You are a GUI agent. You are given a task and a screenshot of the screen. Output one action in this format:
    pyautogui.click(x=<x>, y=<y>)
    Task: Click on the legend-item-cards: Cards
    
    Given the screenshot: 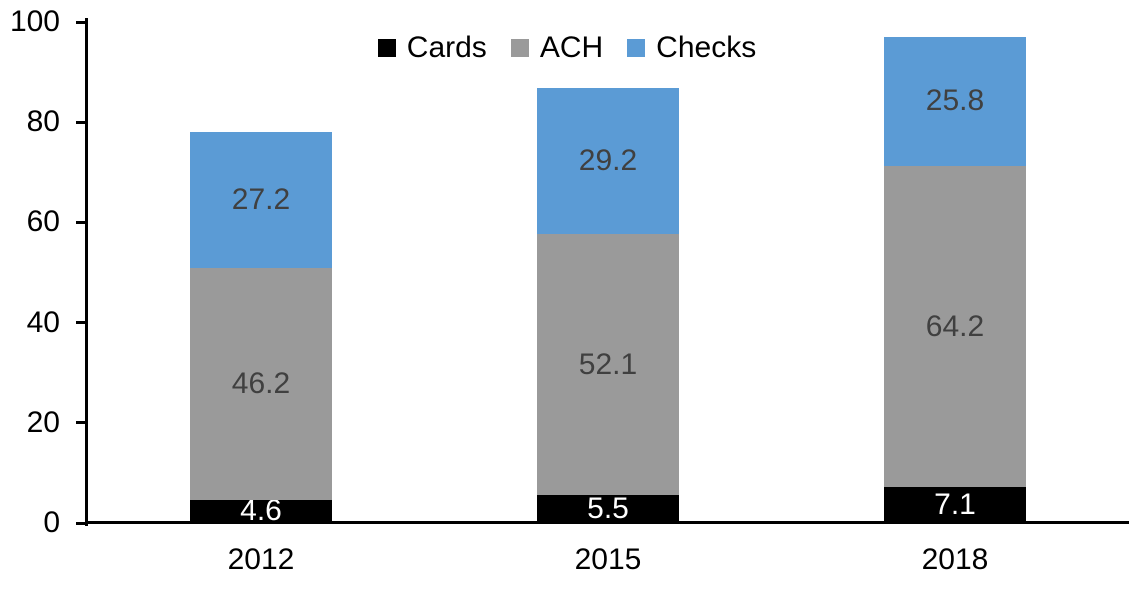 What is the action you would take?
    pyautogui.click(x=432, y=47)
    